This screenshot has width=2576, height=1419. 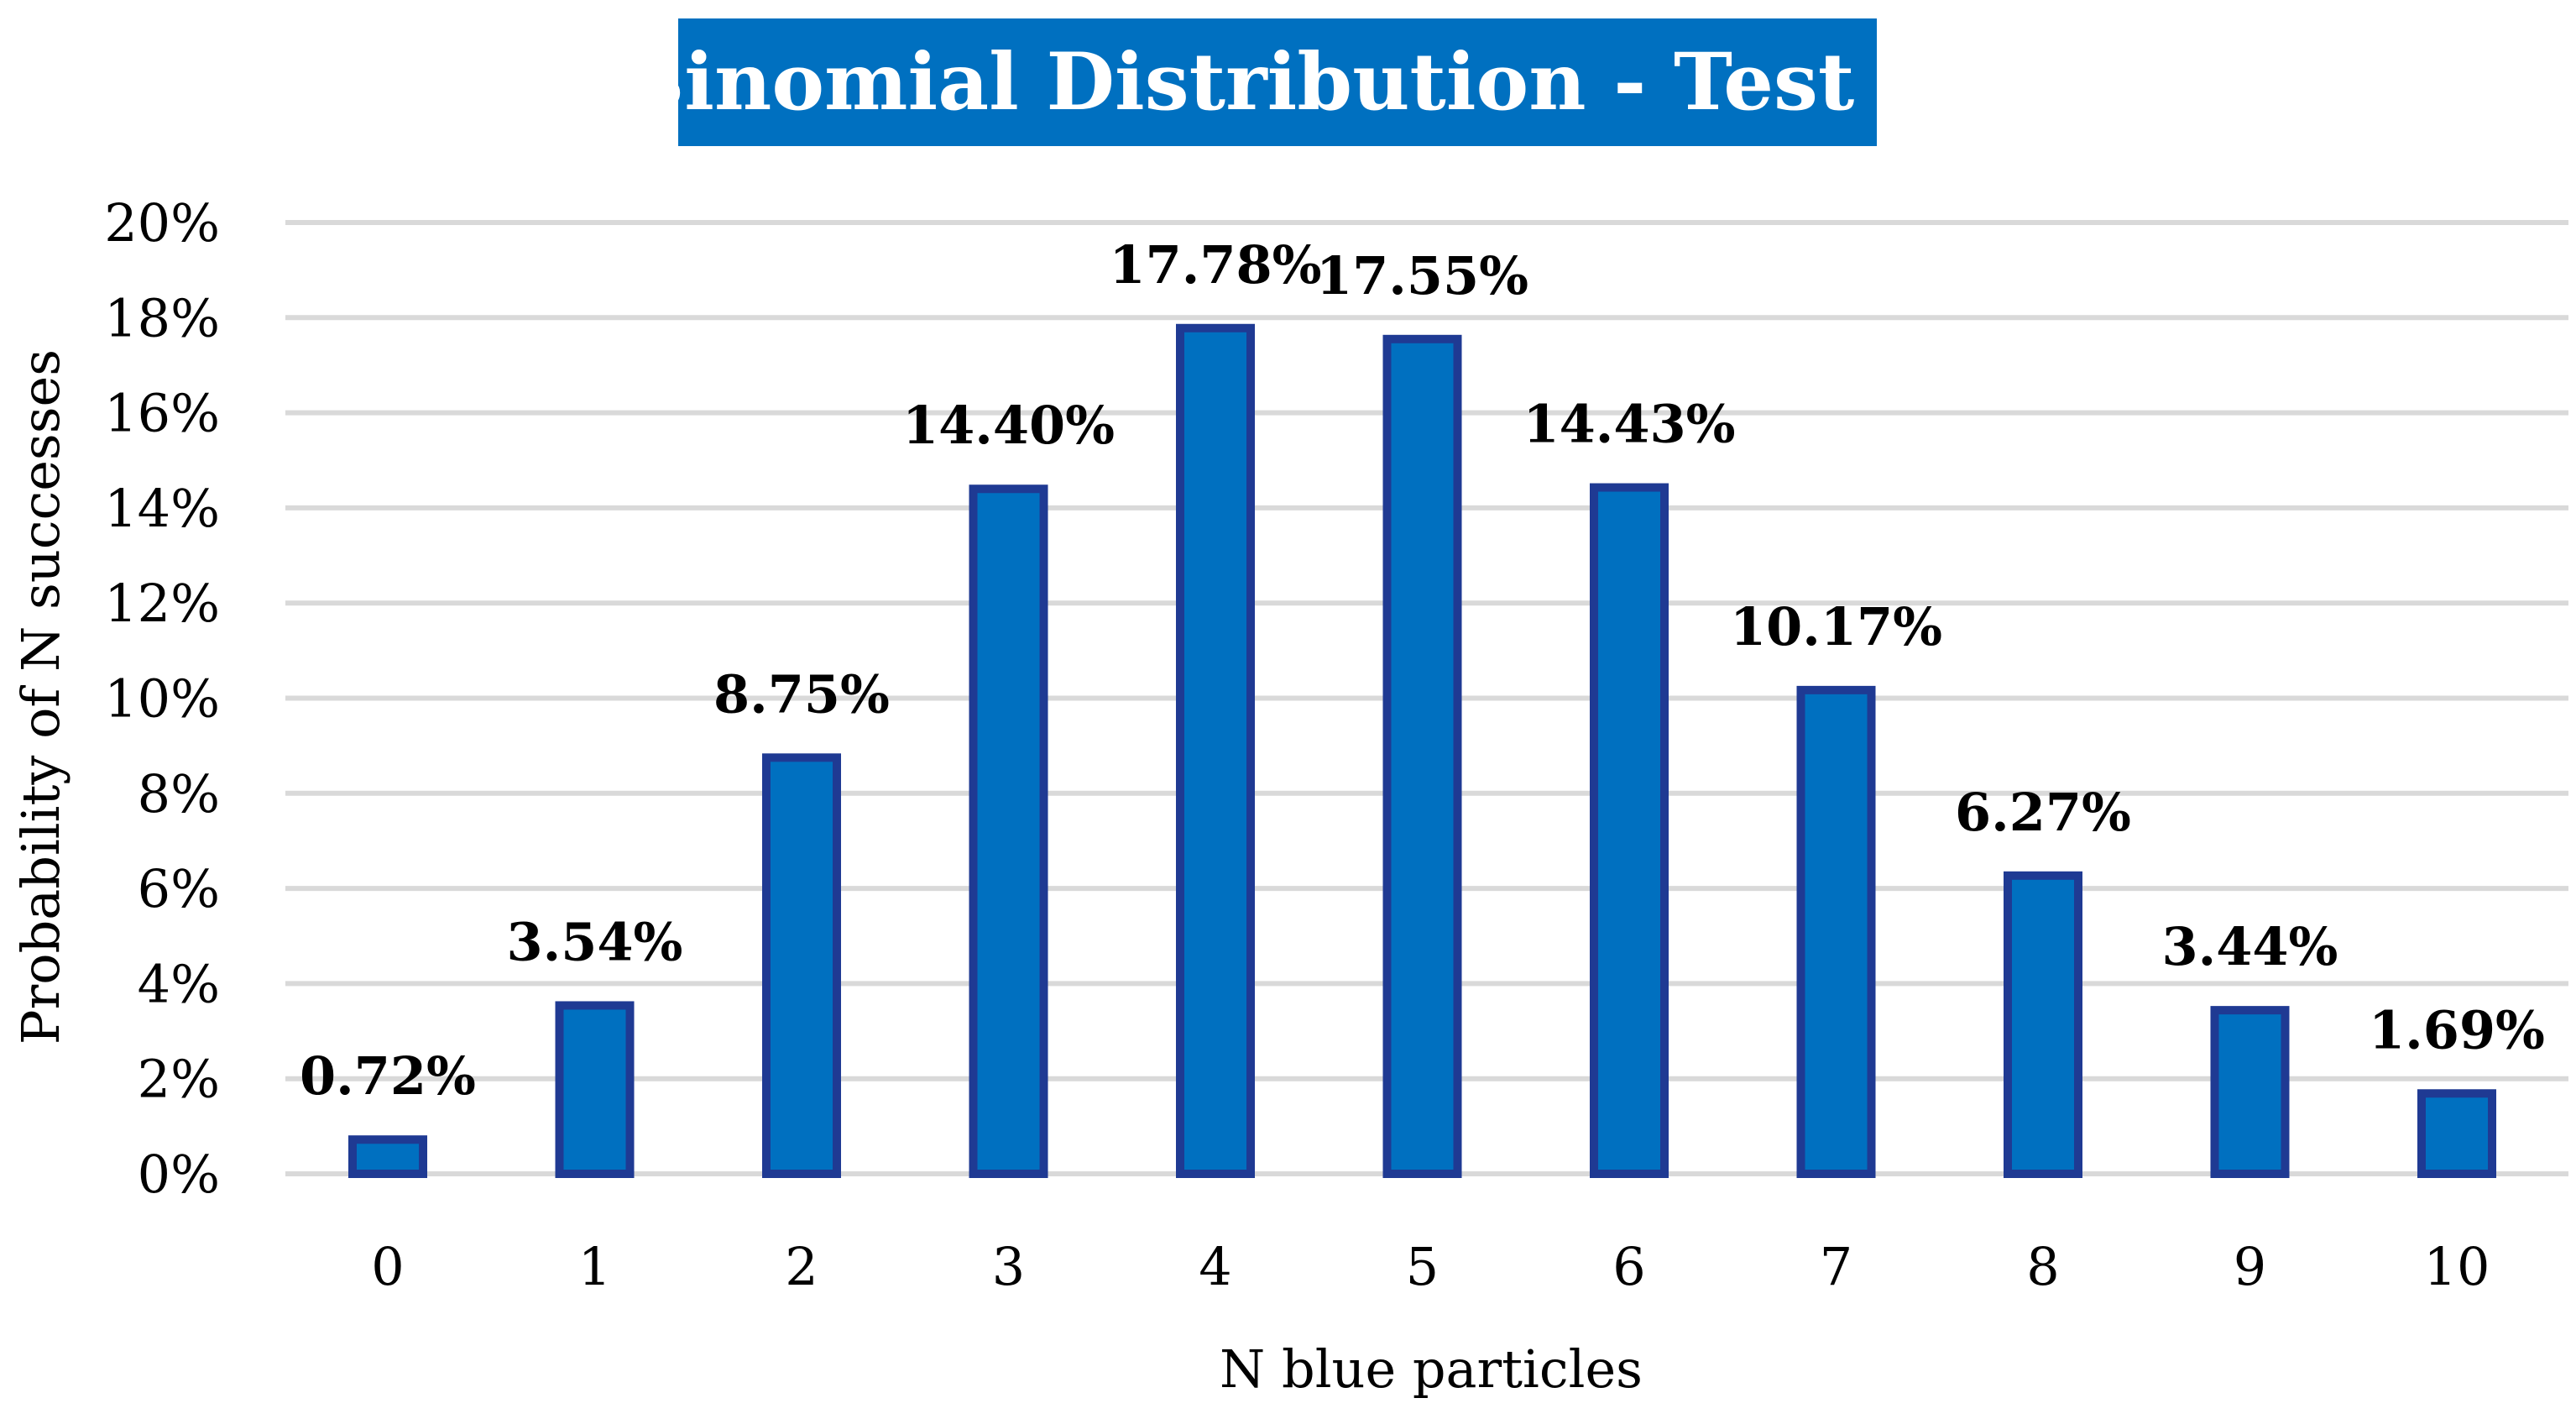 I want to click on chart-title-box: Binomial Distribution - Test L, so click(x=1277, y=82).